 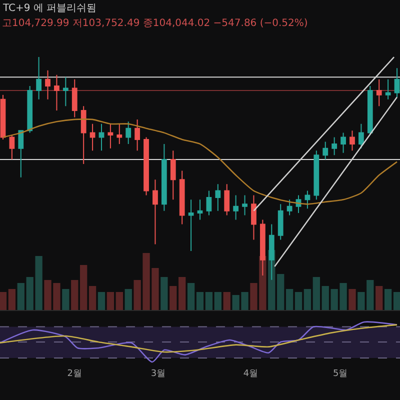 What do you see at coordinates (158, 374) in the screenshot?
I see `x-tick-label: 3월` at bounding box center [158, 374].